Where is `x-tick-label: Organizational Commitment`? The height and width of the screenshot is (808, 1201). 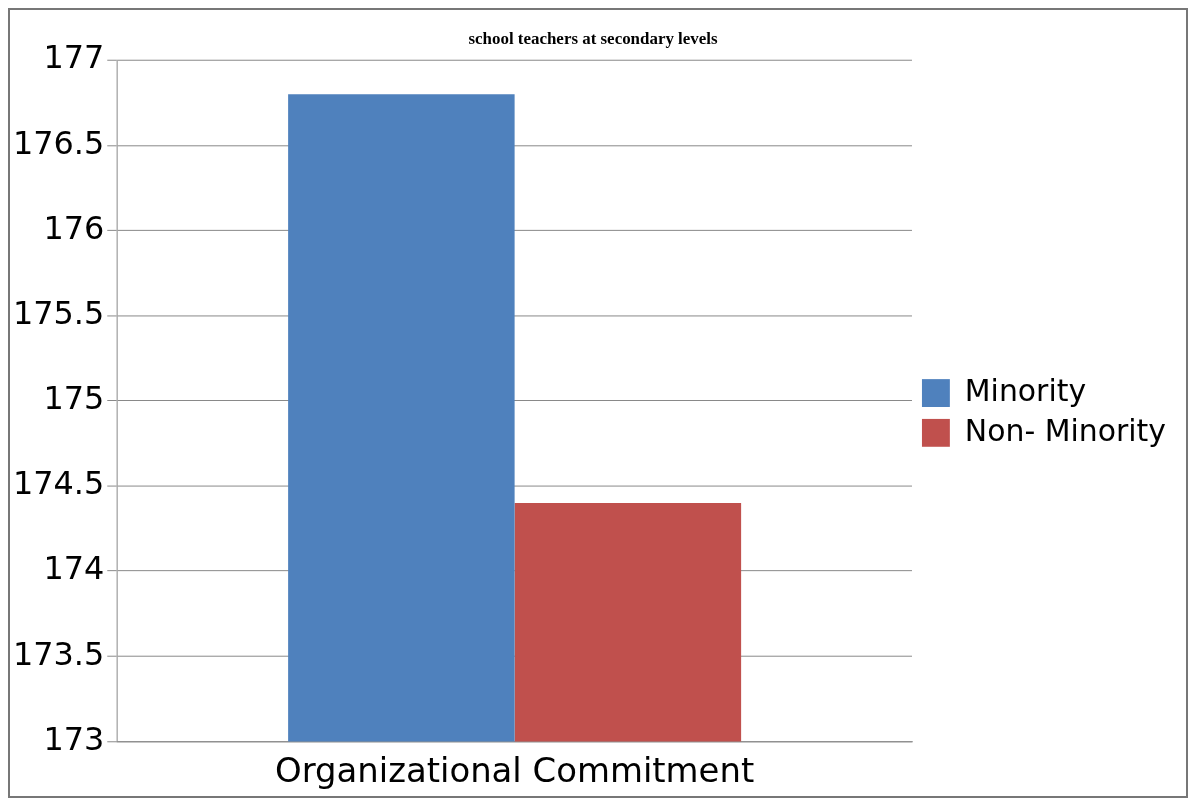 x-tick-label: Organizational Commitment is located at coordinates (515, 770).